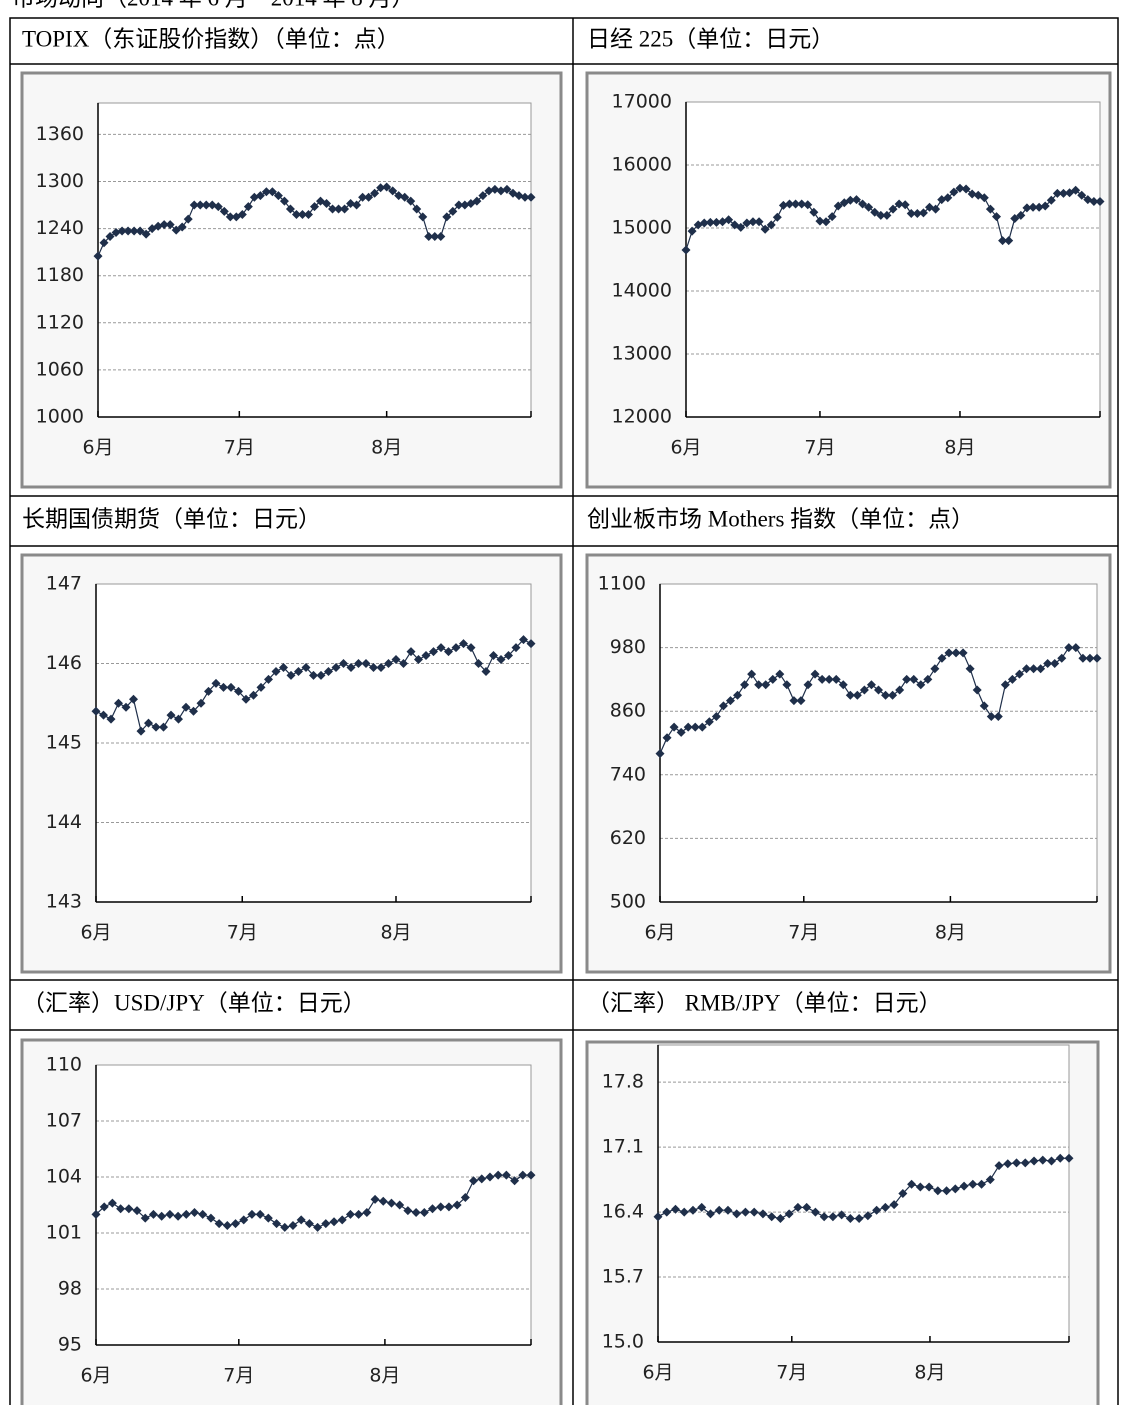 This screenshot has width=1128, height=1405. Describe the element at coordinates (623, 1277) in the screenshot. I see `y-tick-label: 15.7` at that location.